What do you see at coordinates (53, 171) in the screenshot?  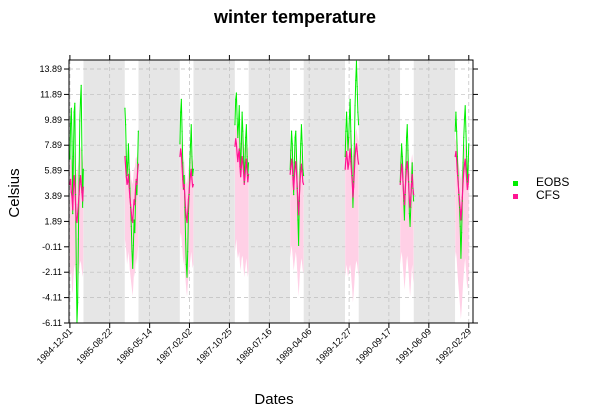 I see `y-tick-label: 5.89` at bounding box center [53, 171].